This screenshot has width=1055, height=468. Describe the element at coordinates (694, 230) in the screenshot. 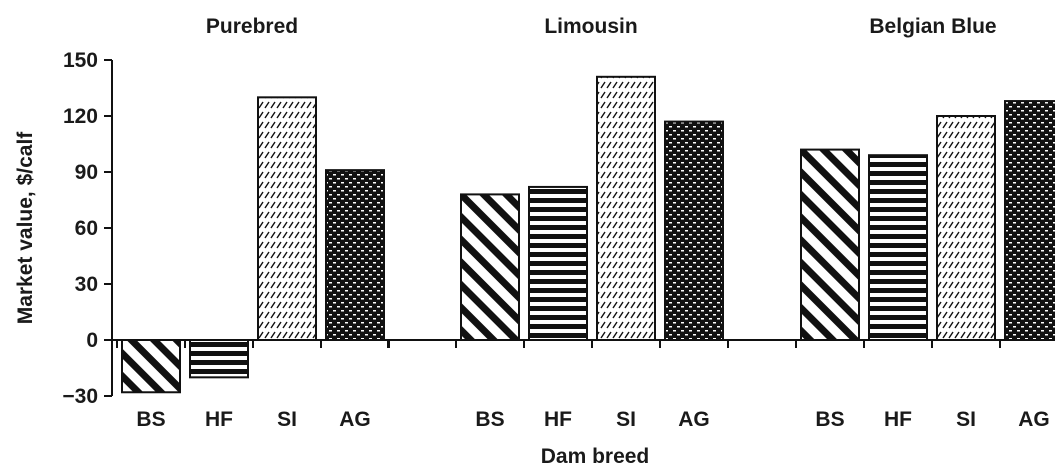

I see `bar-limousin-ag` at that location.